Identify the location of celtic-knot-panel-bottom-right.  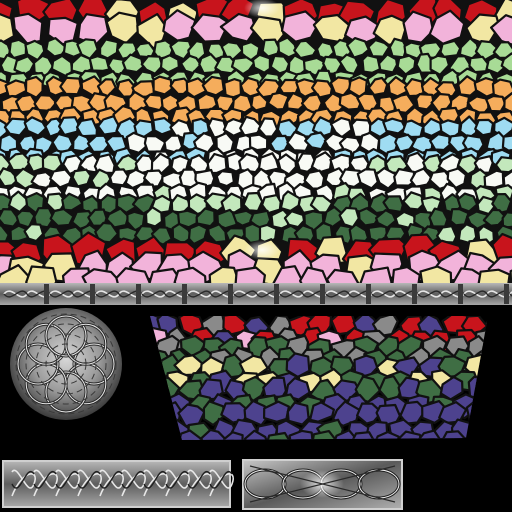
(322, 484).